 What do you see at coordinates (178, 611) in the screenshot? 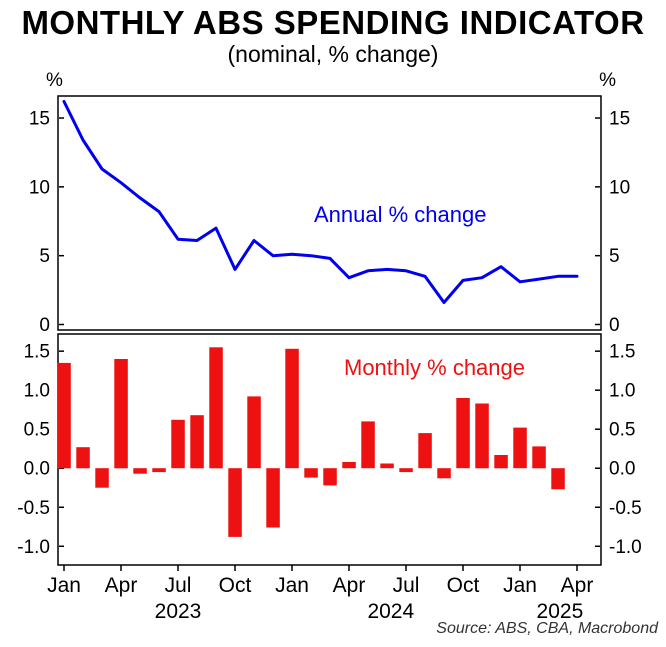
I see `x-year-label: 2023` at bounding box center [178, 611].